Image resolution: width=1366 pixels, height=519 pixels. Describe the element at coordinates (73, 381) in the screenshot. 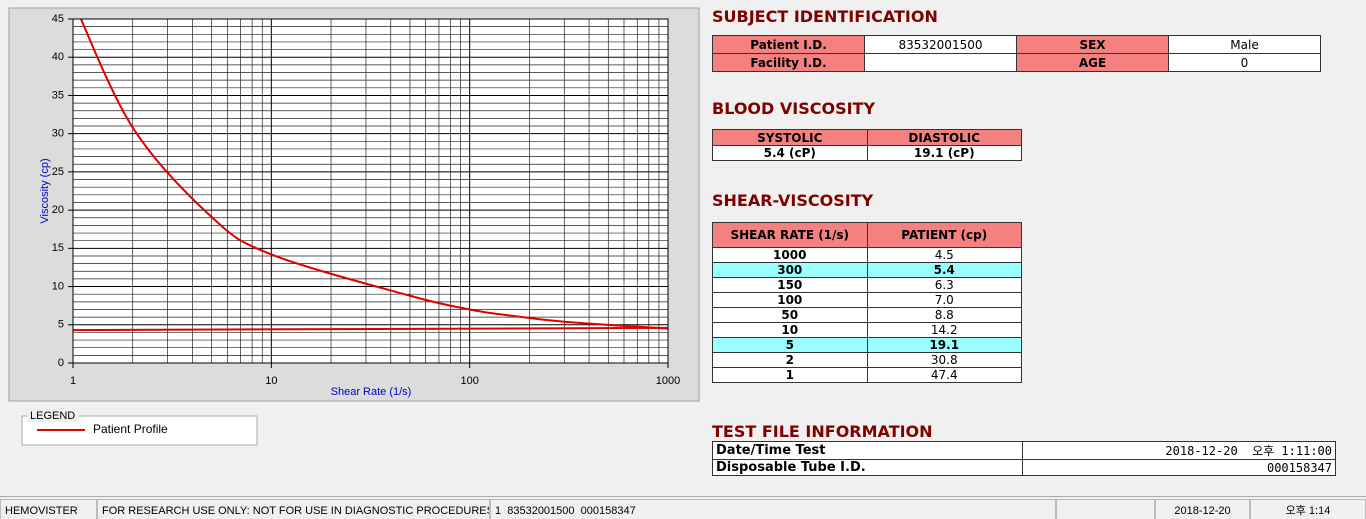

I see `x-tick-label: 1` at that location.